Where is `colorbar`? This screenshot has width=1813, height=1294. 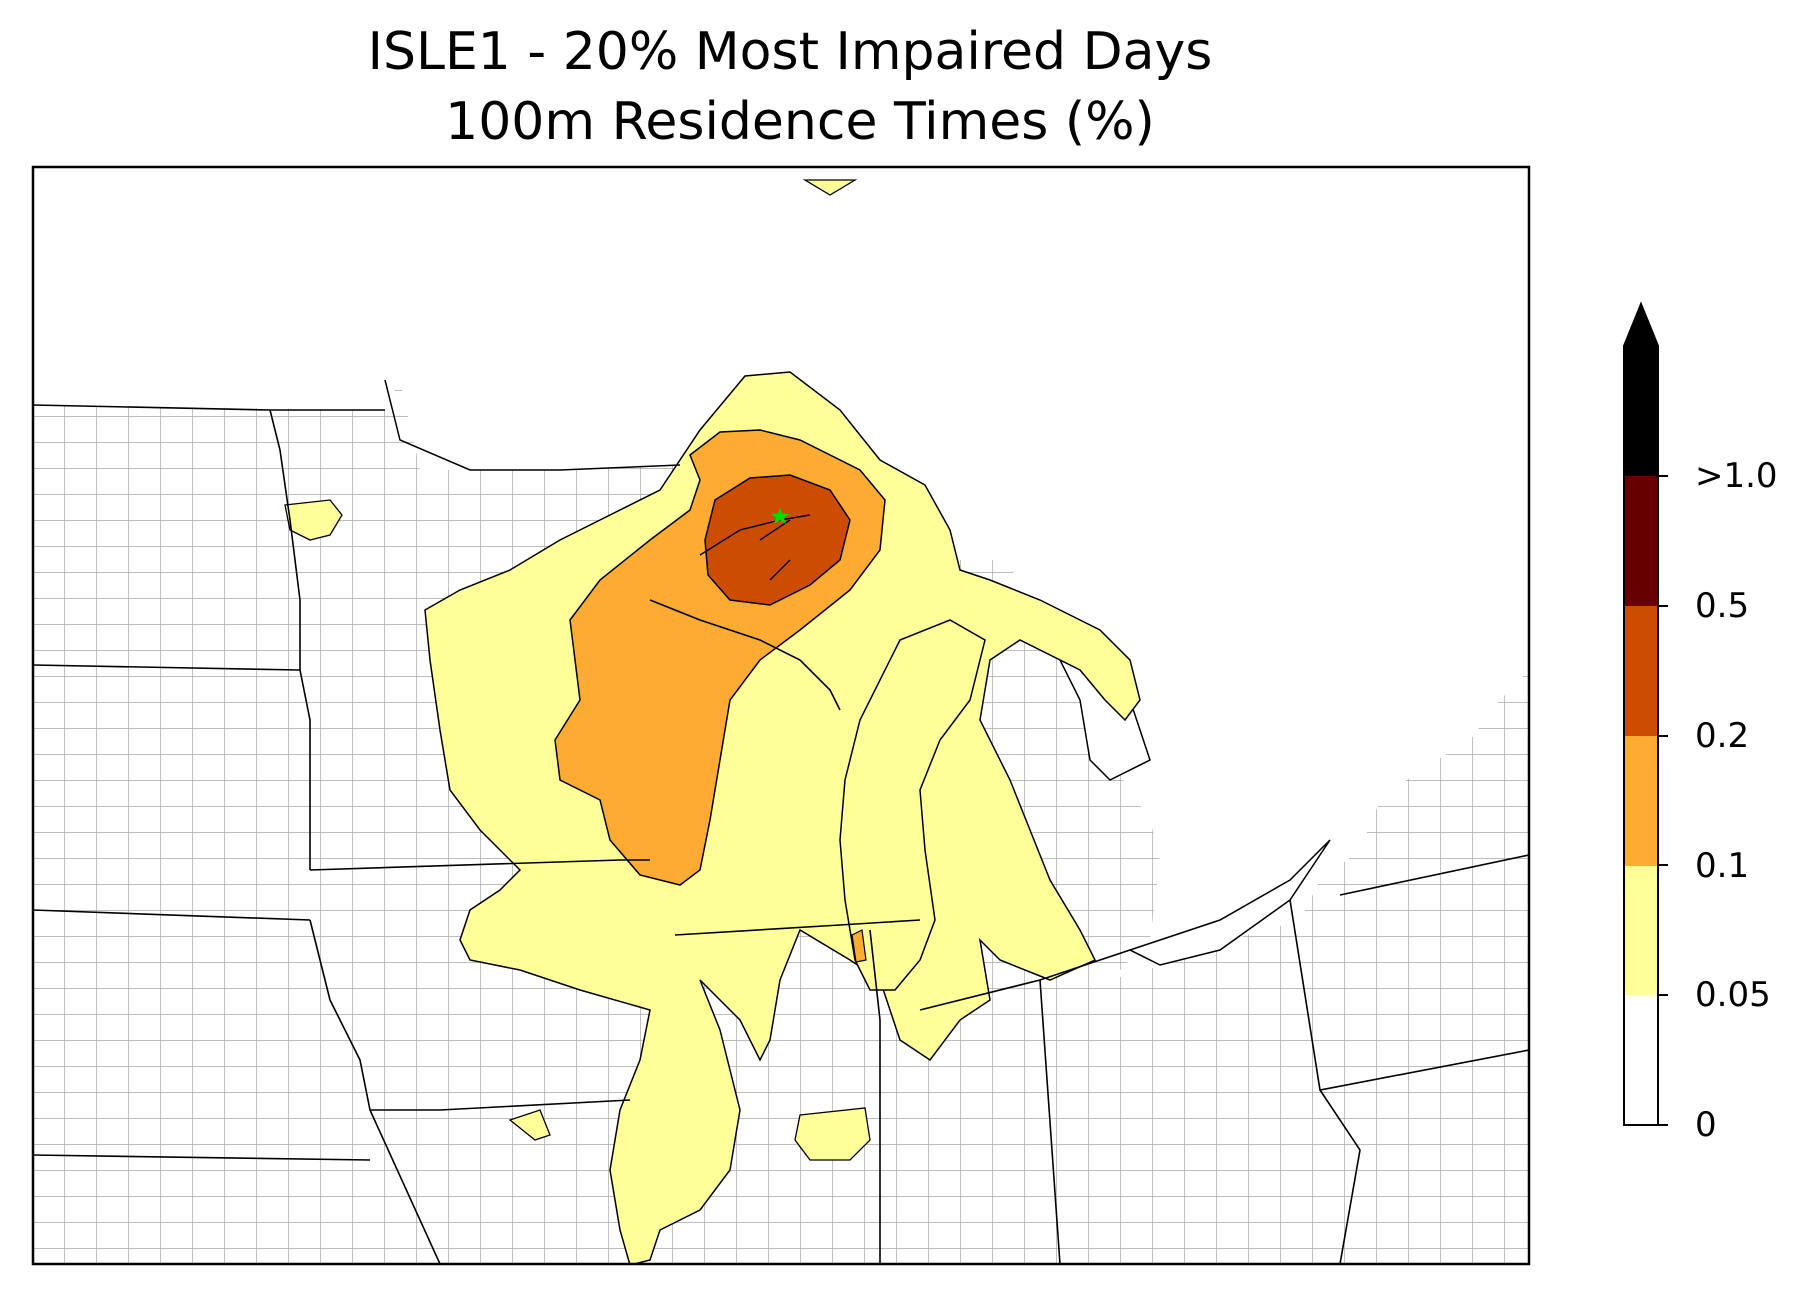 colorbar is located at coordinates (1645, 713).